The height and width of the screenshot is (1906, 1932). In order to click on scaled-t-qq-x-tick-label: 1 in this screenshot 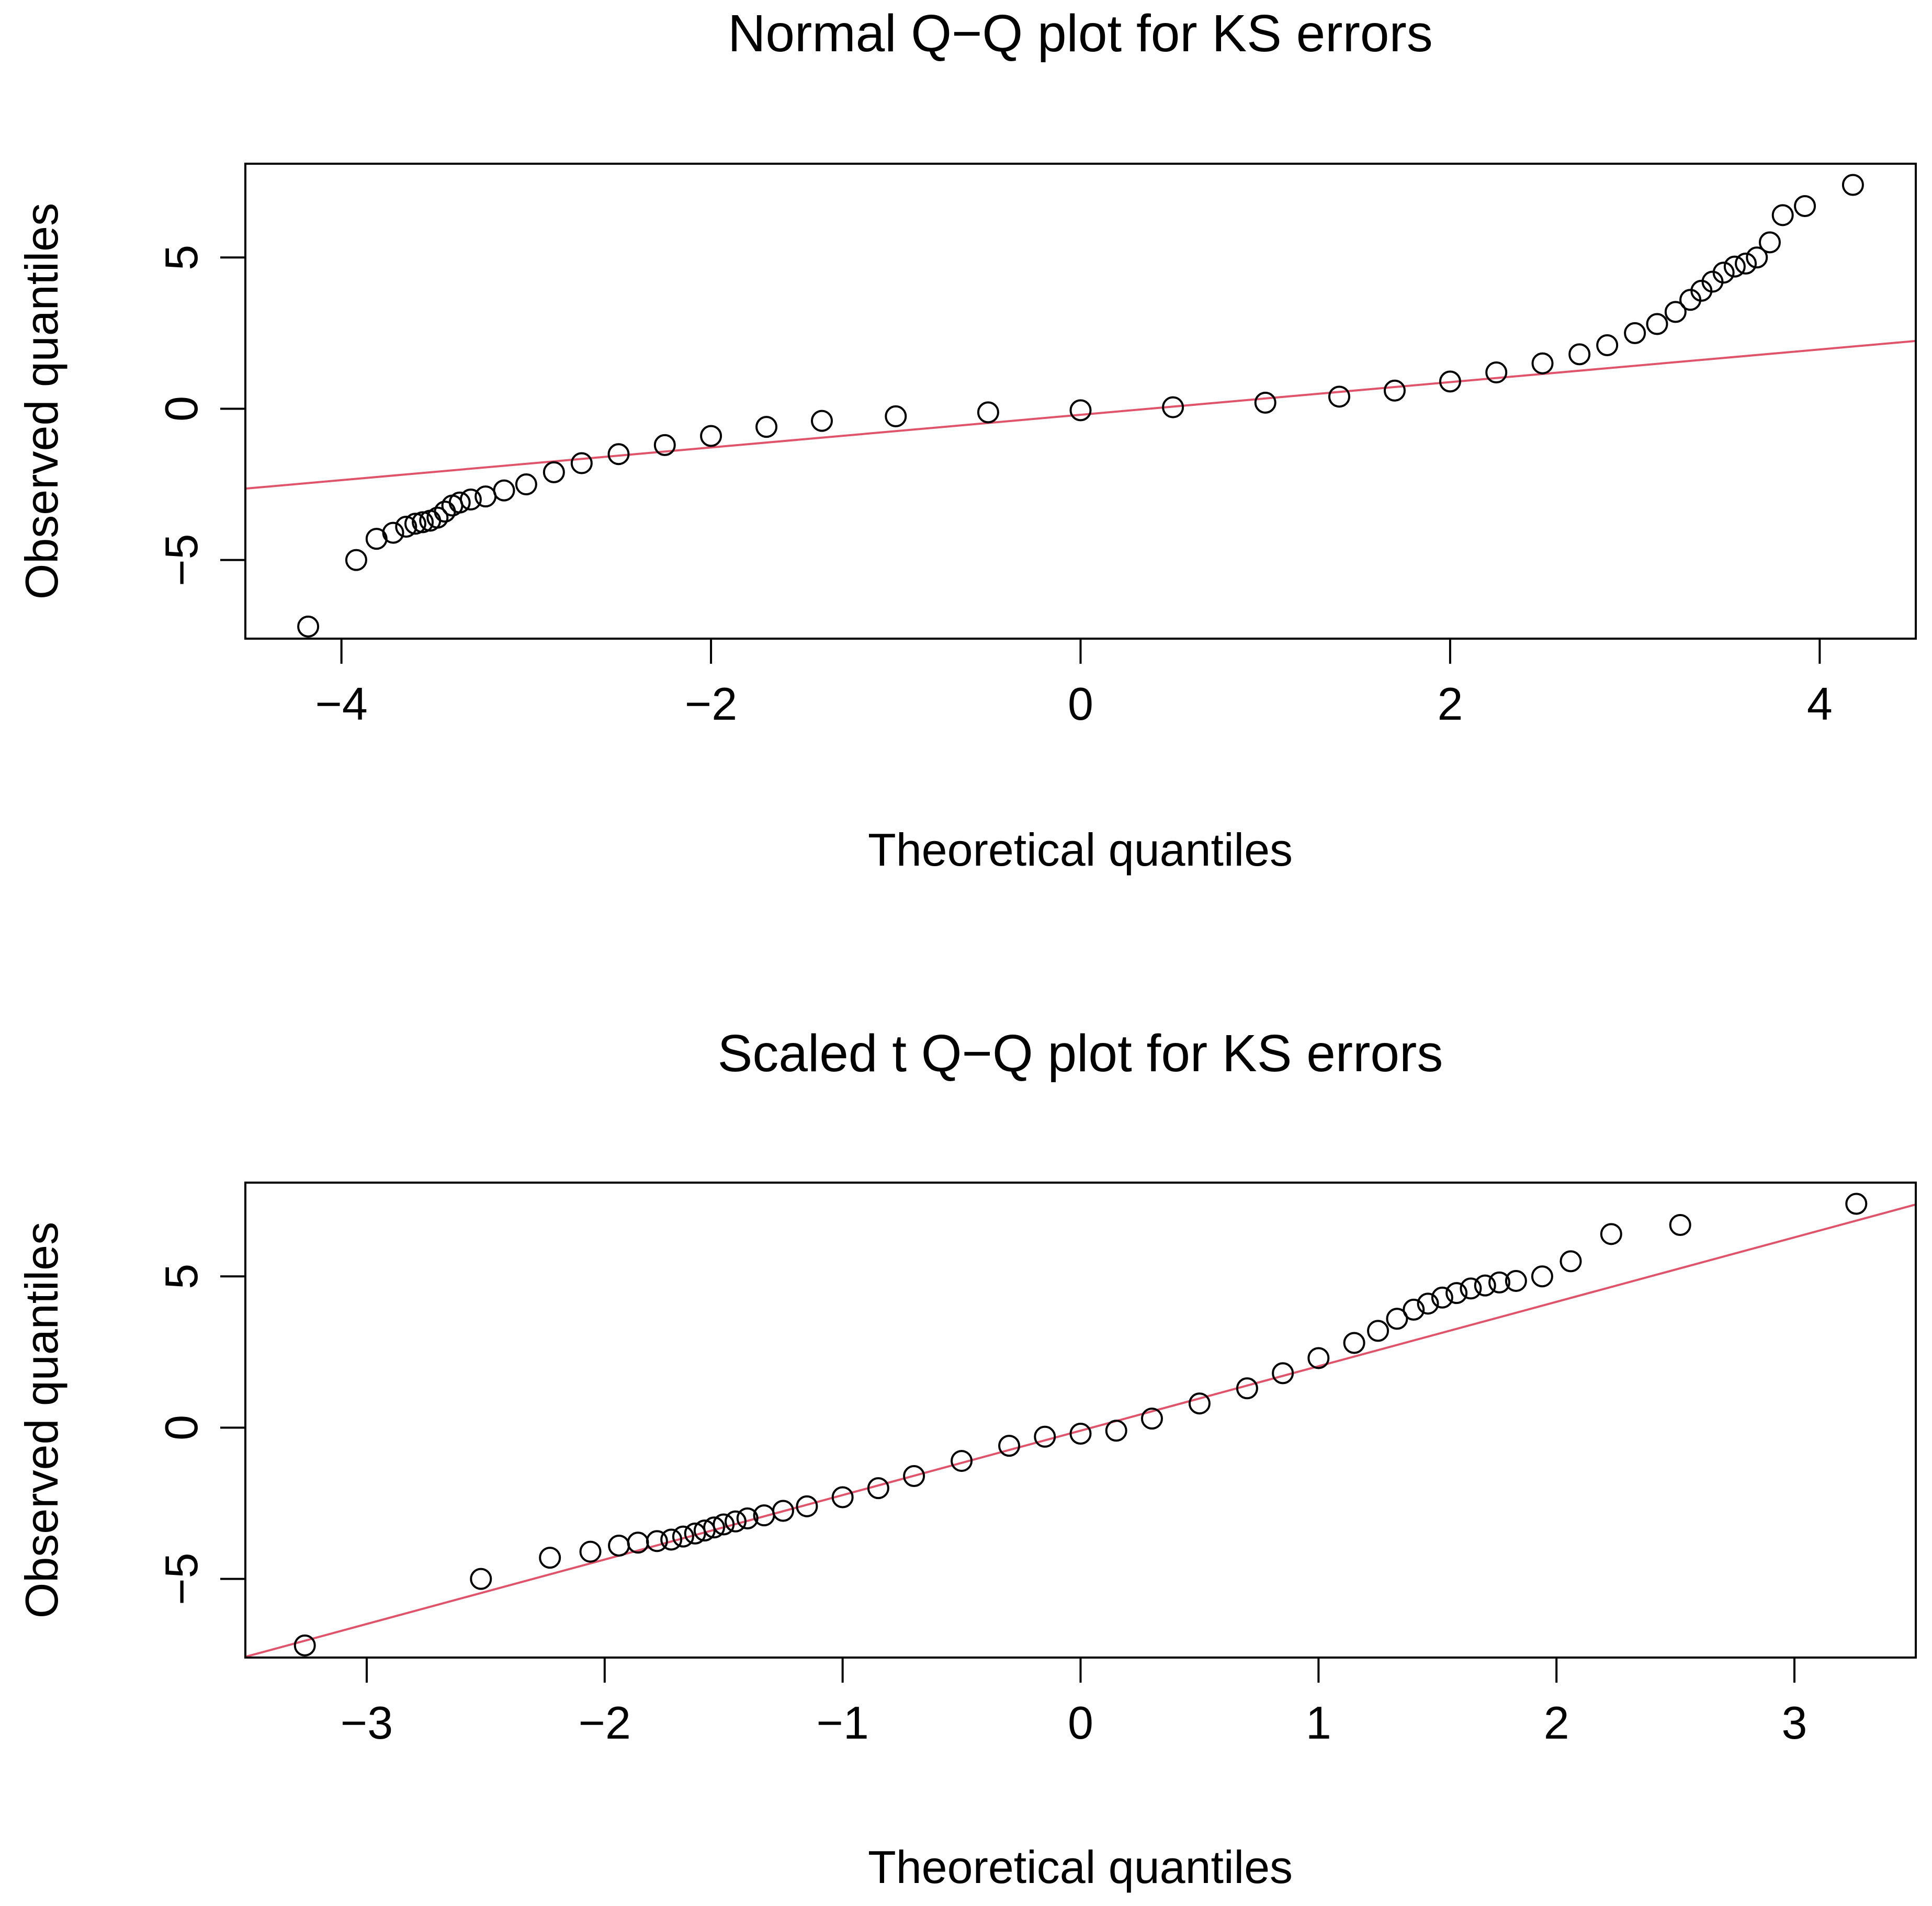, I will do `click(1318, 1723)`.